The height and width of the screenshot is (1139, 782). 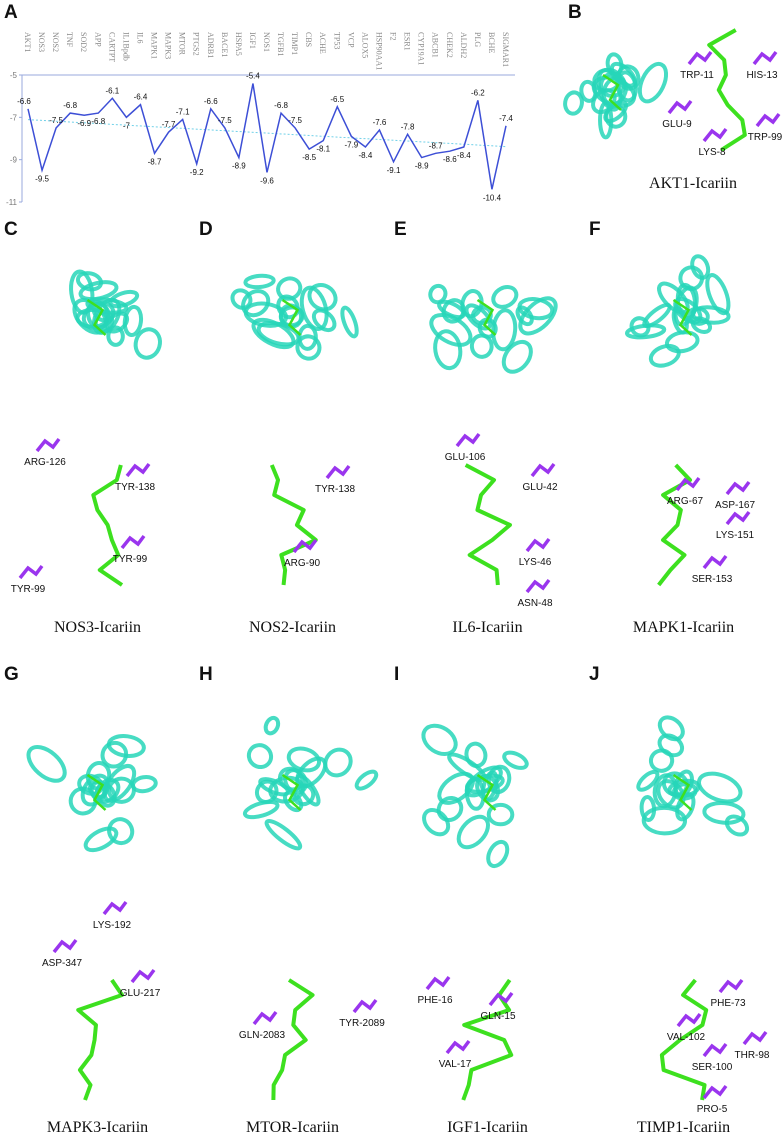 I want to click on value-label: -8.9, so click(x=422, y=166).